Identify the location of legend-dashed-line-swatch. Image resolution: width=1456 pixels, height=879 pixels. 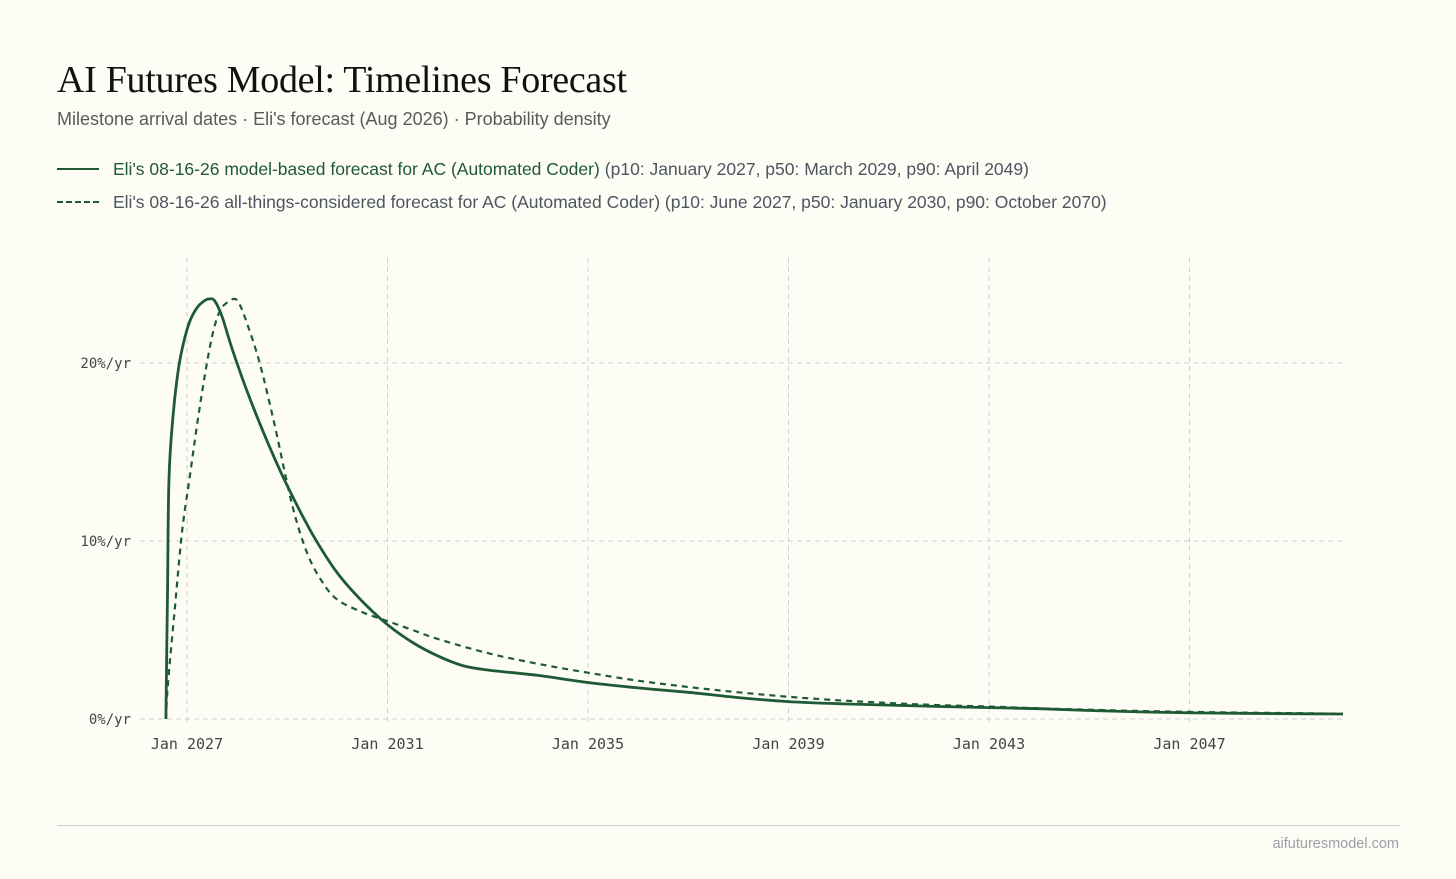
(78, 202).